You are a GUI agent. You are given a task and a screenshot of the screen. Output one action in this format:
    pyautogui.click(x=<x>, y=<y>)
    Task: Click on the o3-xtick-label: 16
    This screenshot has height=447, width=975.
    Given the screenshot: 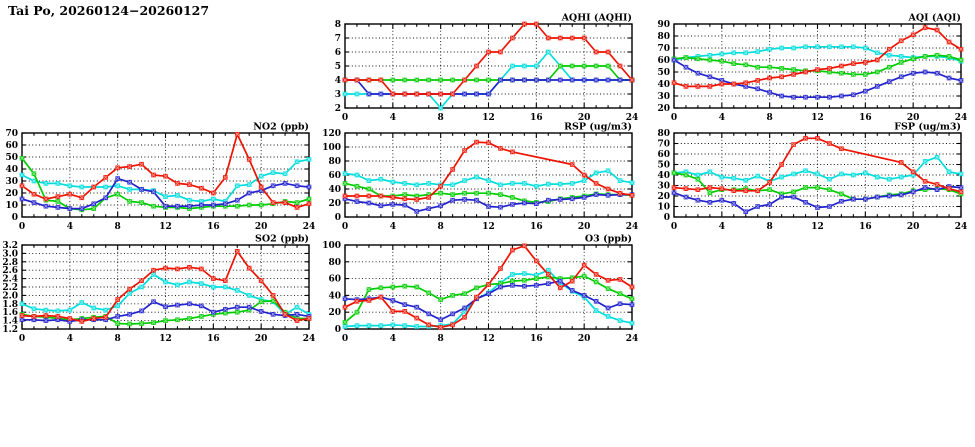 What is the action you would take?
    pyautogui.click(x=536, y=339)
    